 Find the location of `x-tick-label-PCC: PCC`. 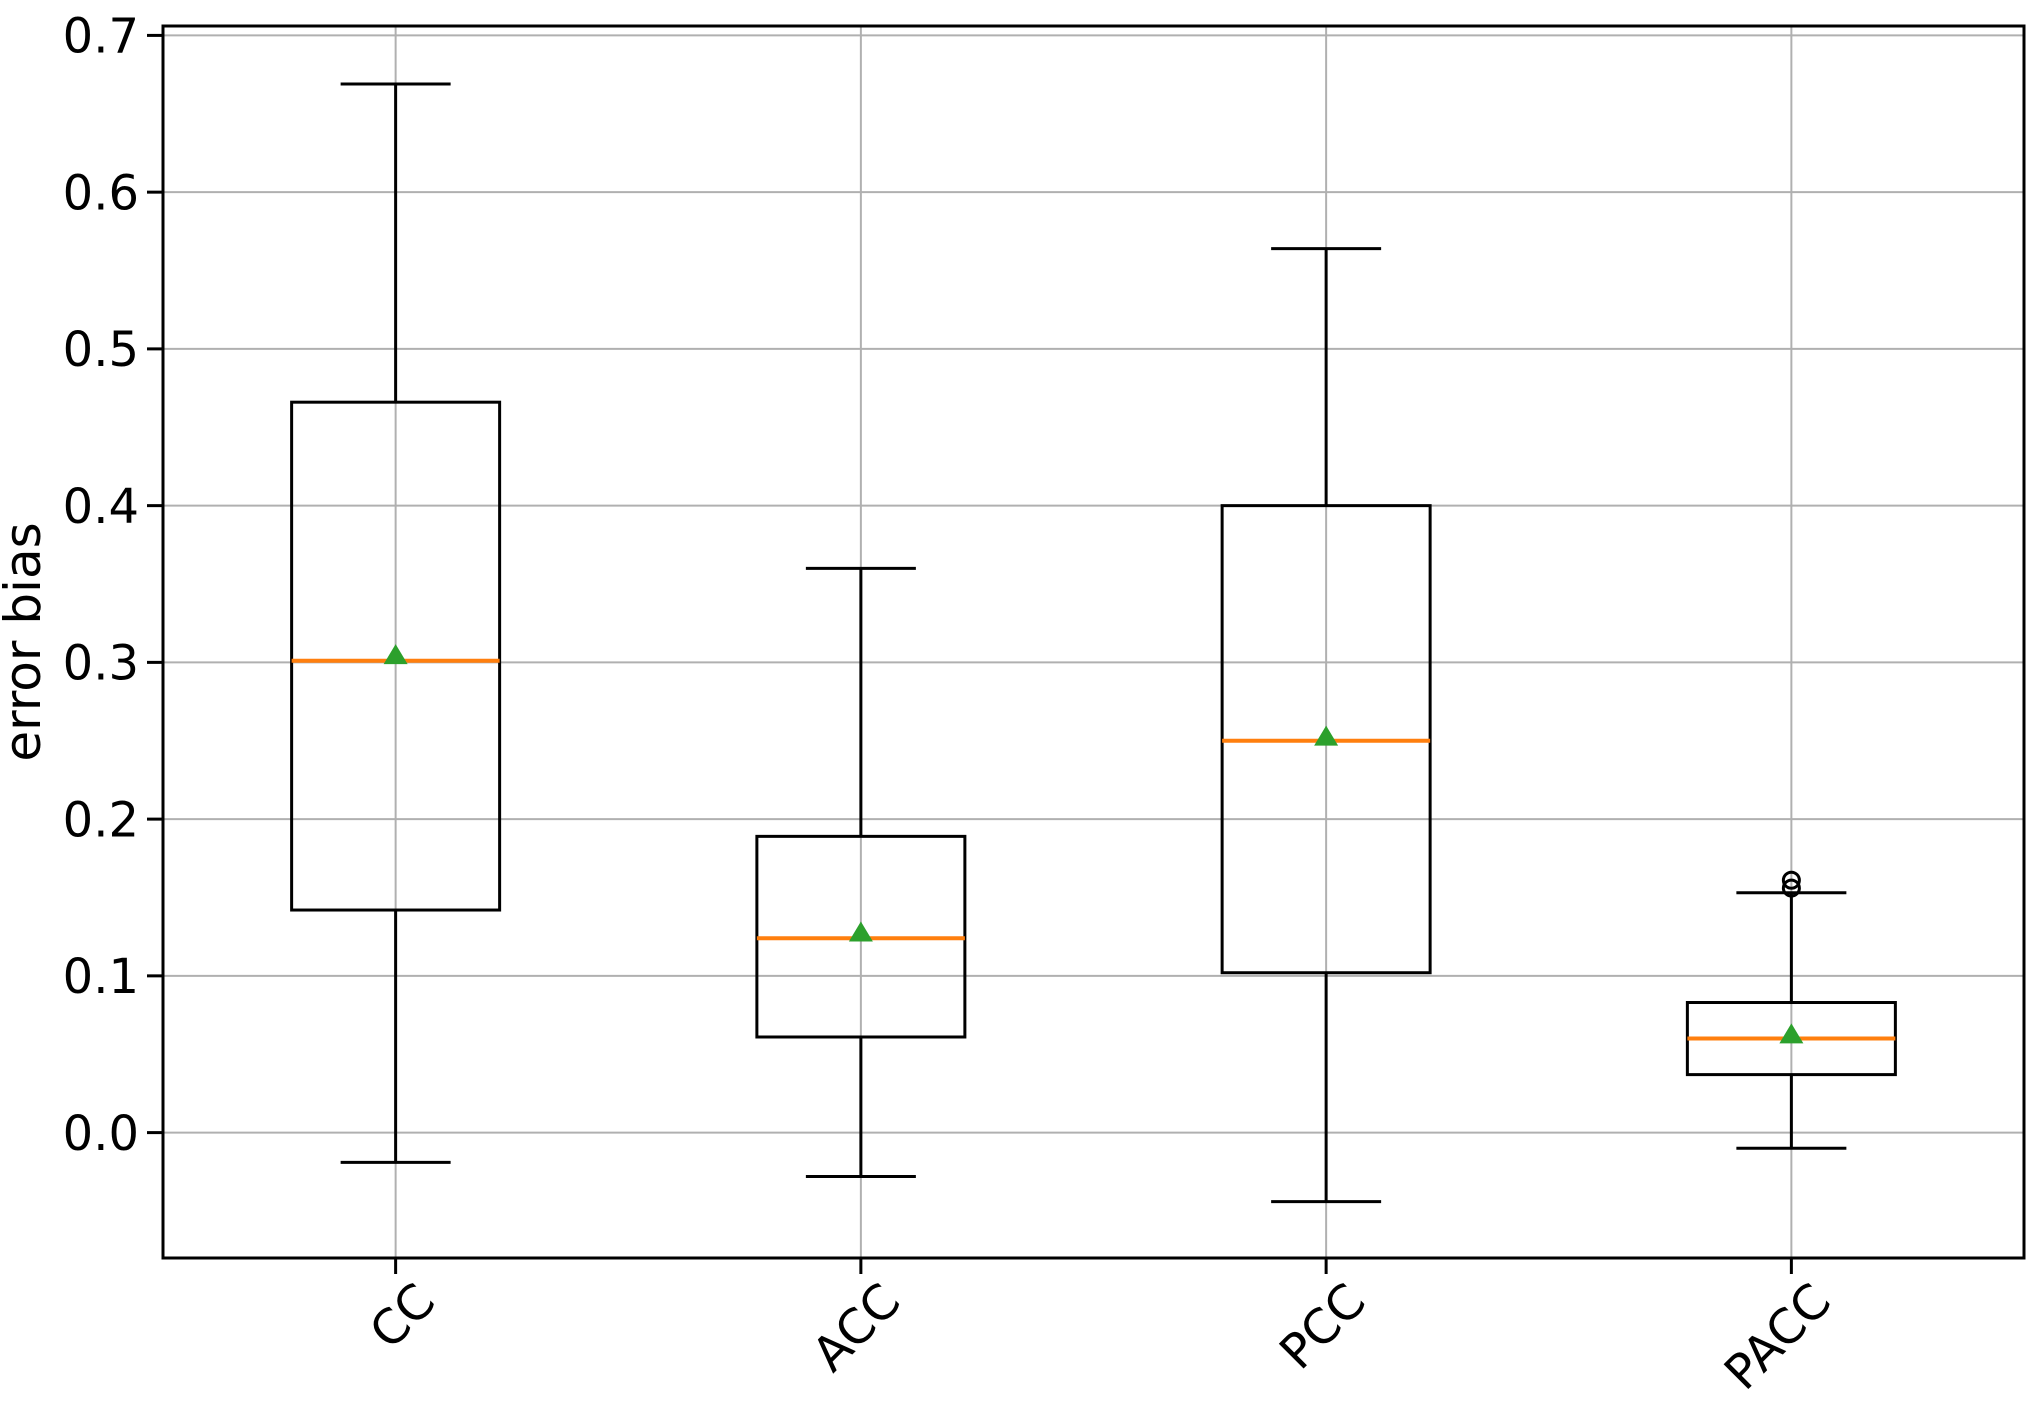

x-tick-label-PCC: PCC is located at coordinates (1322, 1326).